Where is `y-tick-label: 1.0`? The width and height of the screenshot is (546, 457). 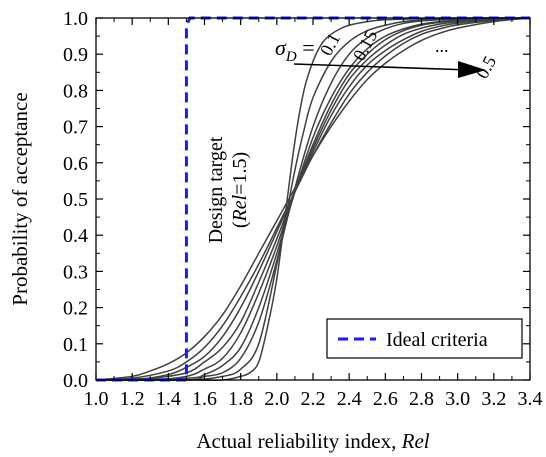
y-tick-label: 1.0 is located at coordinates (75, 19).